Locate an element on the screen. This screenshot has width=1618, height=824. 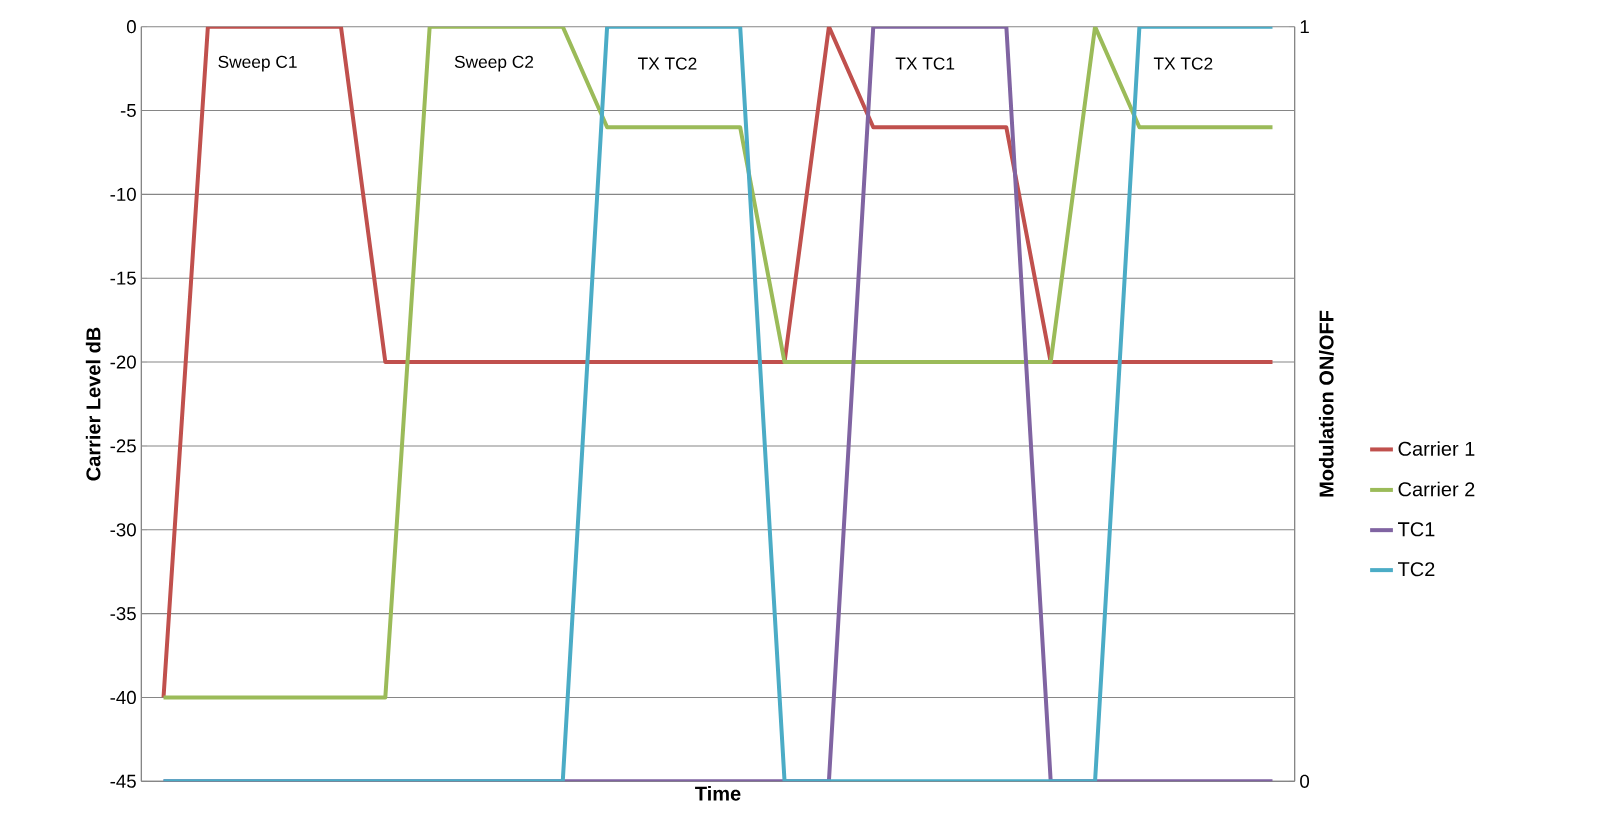
y2-tick-label: 0 is located at coordinates (1305, 781).